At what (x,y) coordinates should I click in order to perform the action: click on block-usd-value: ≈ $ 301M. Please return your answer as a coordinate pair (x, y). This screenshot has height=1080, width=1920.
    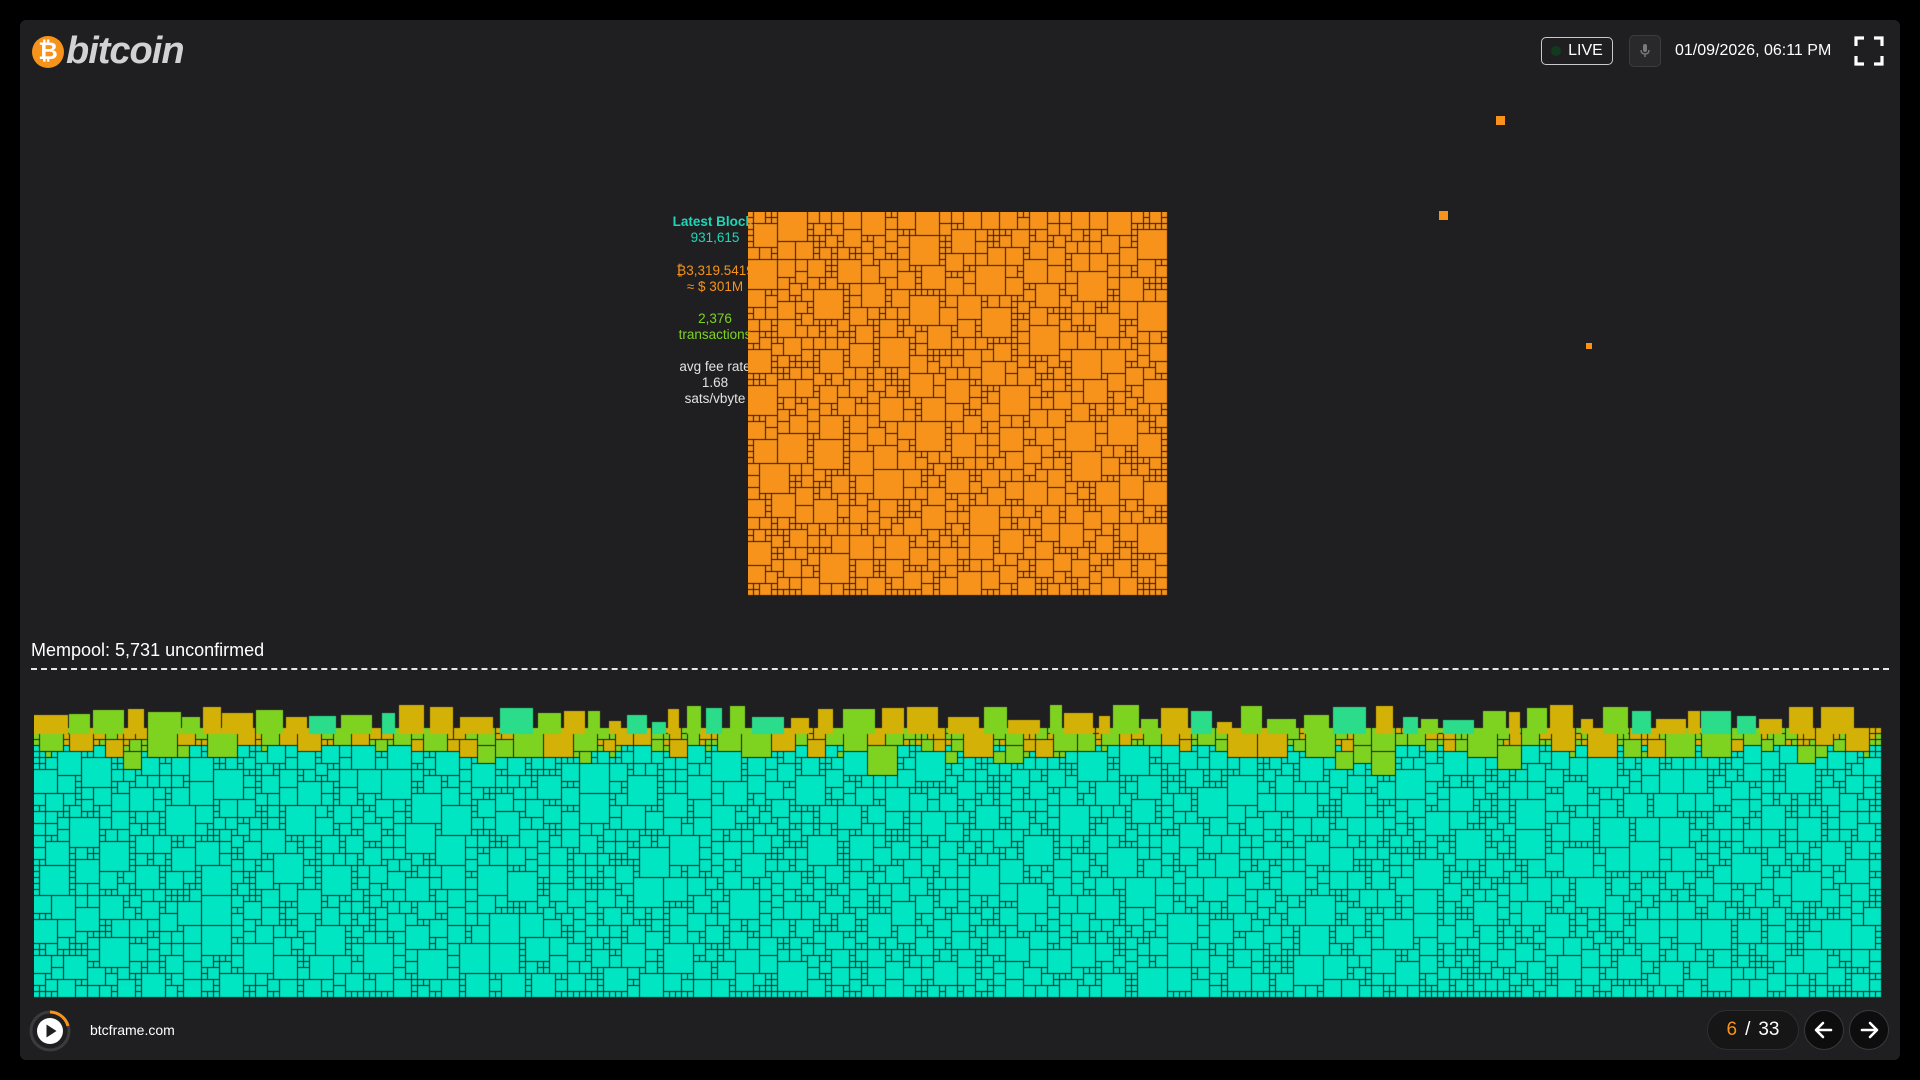
    Looking at the image, I should click on (715, 286).